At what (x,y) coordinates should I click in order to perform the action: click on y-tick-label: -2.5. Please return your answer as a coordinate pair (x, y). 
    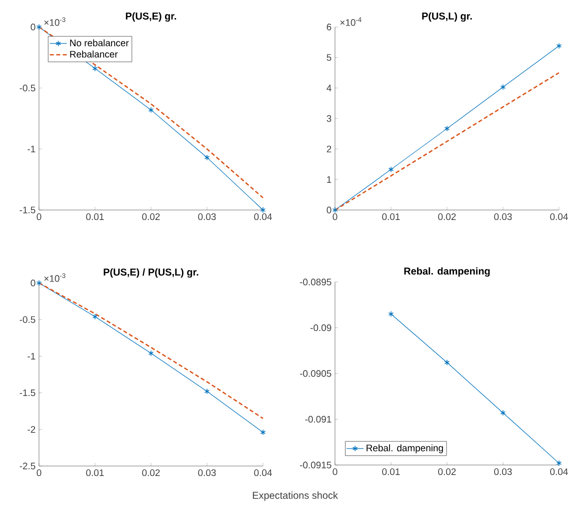
    Looking at the image, I should click on (28, 466).